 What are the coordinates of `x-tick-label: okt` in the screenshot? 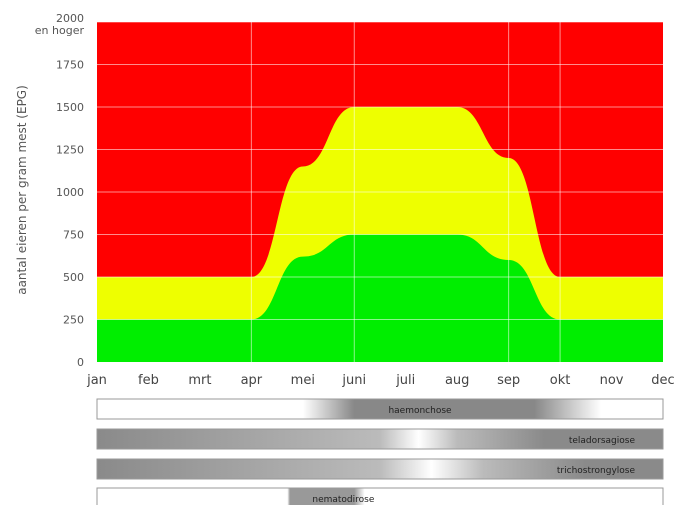 It's located at (560, 380).